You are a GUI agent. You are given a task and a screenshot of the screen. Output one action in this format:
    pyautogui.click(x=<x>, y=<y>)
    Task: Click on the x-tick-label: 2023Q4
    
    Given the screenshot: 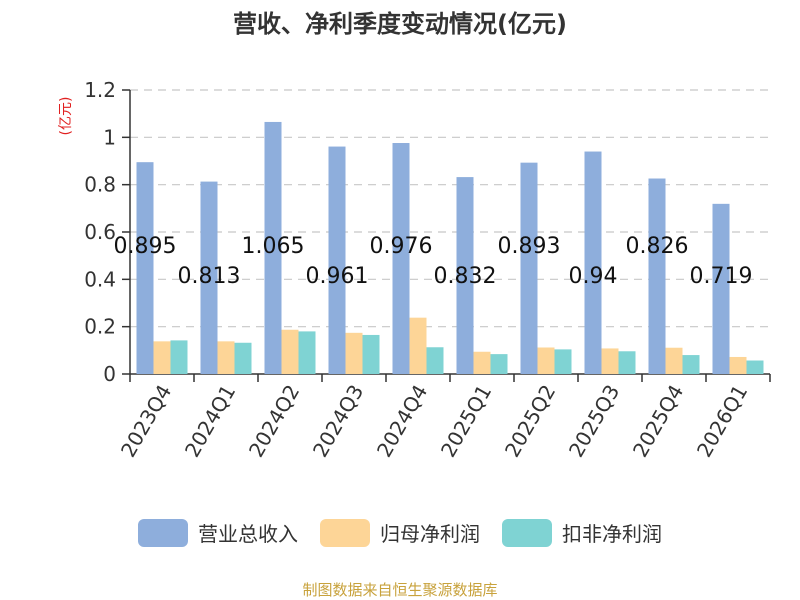 What is the action you would take?
    pyautogui.click(x=146, y=421)
    